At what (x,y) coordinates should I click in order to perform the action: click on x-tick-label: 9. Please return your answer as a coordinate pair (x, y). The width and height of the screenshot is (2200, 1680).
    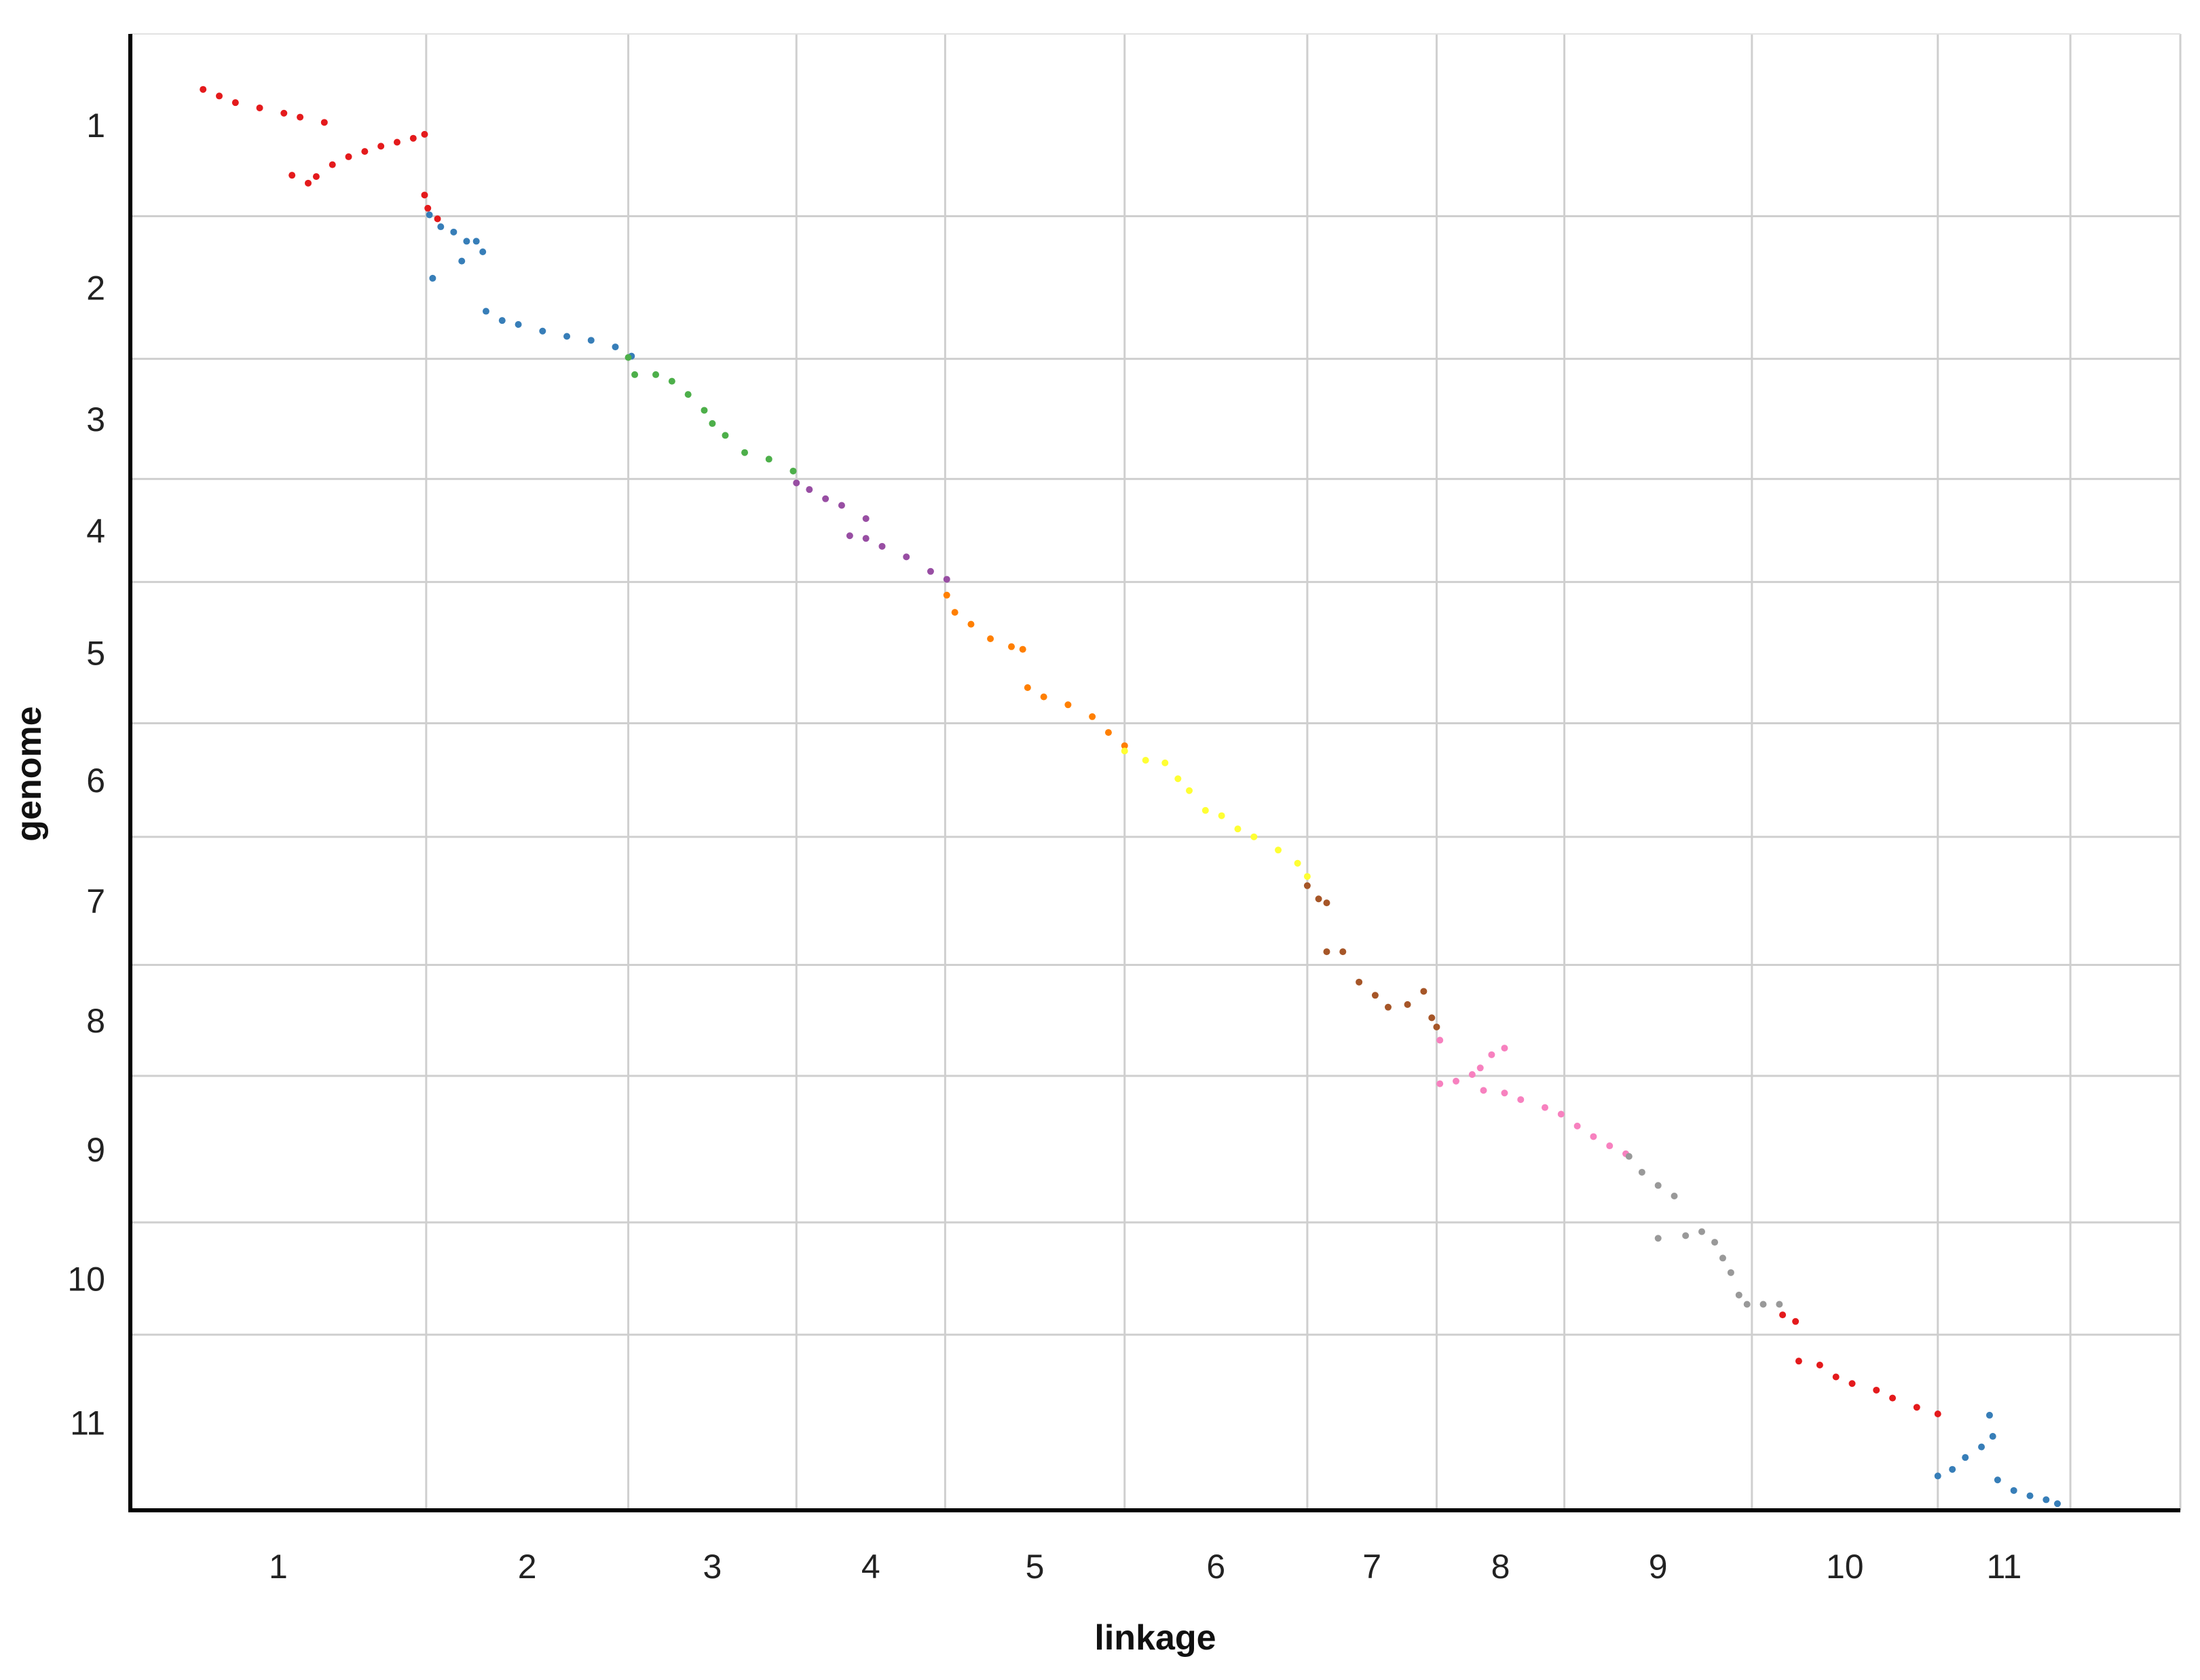
    Looking at the image, I should click on (1658, 1567).